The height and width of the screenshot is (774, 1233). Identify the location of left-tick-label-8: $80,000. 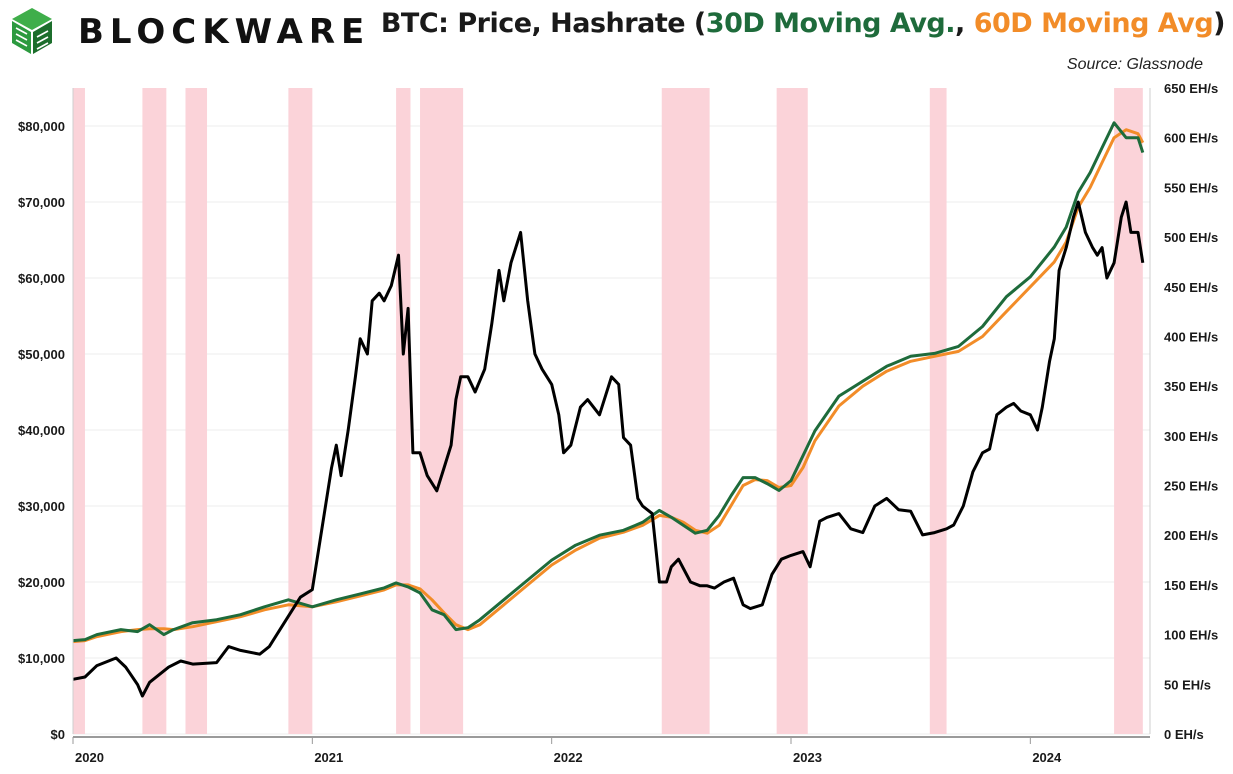
(41, 126).